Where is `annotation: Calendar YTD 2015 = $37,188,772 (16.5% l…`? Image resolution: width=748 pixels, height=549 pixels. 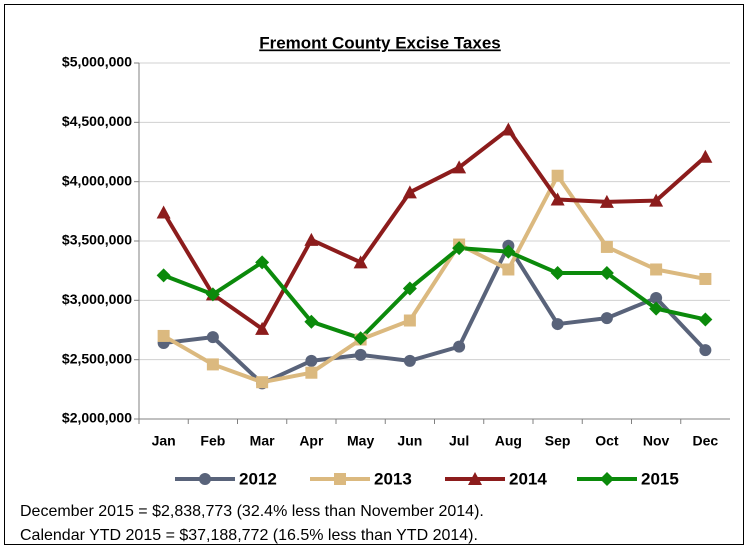
annotation: Calendar YTD 2015 = $37,188,772 (16.5% l… is located at coordinates (249, 535).